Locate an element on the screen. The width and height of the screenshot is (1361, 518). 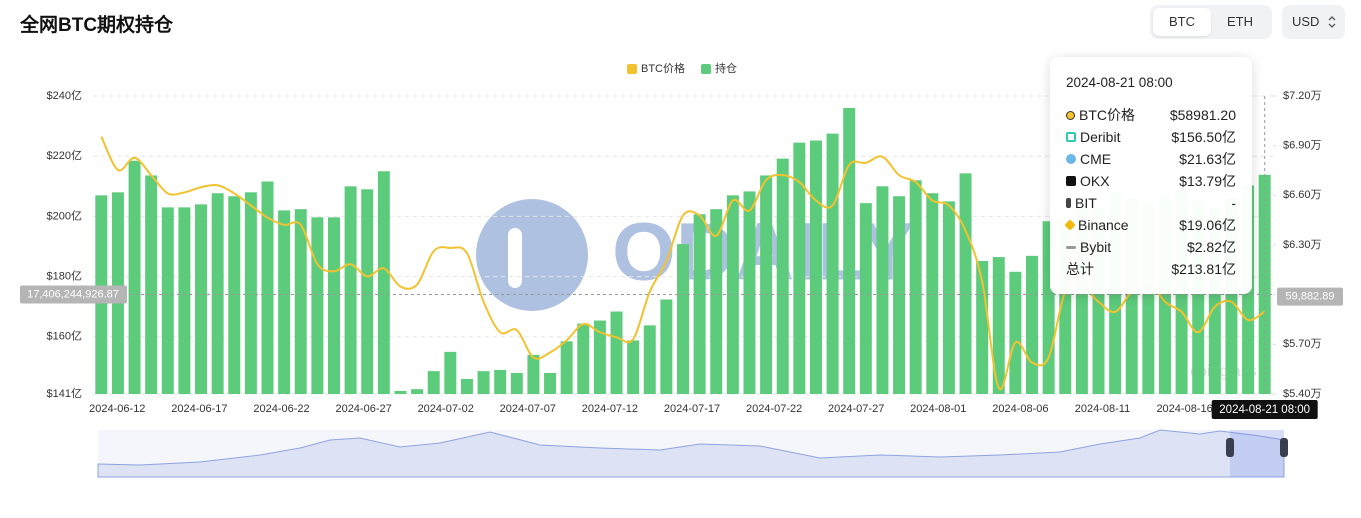
tooltip-row: Deribit $156.50亿 is located at coordinates (1151, 137).